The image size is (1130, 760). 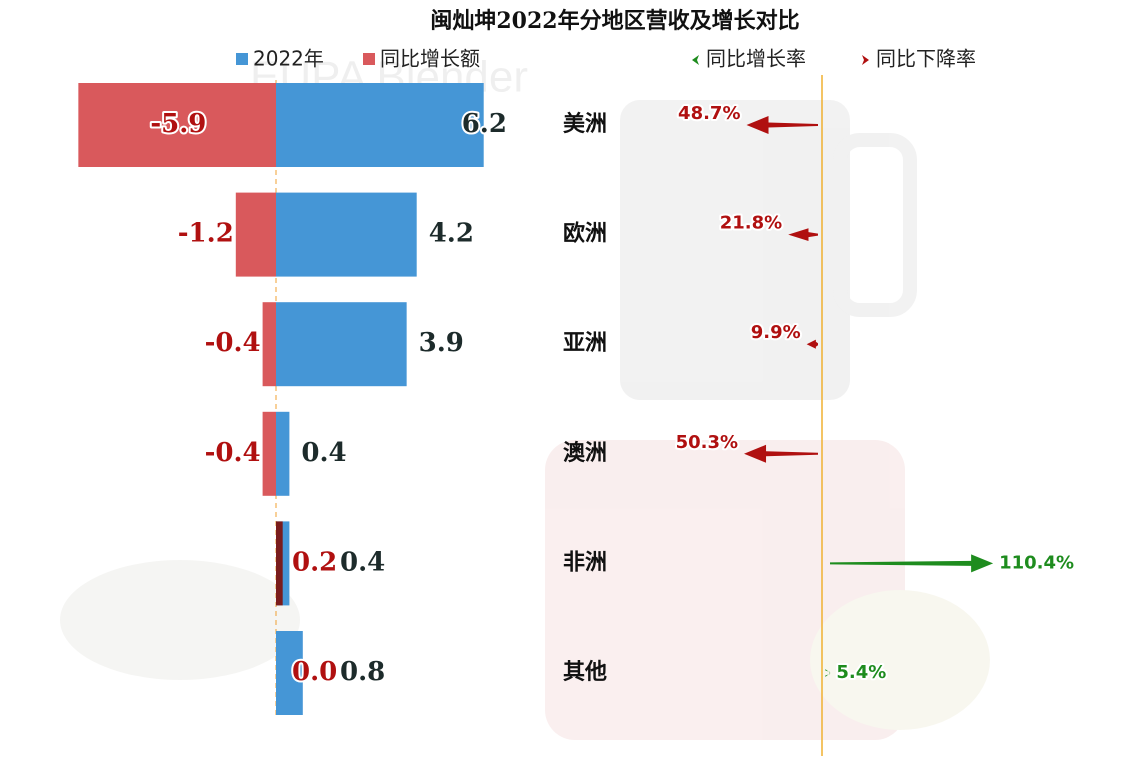 I want to click on rate-label: 110.4%, so click(x=1036, y=562).